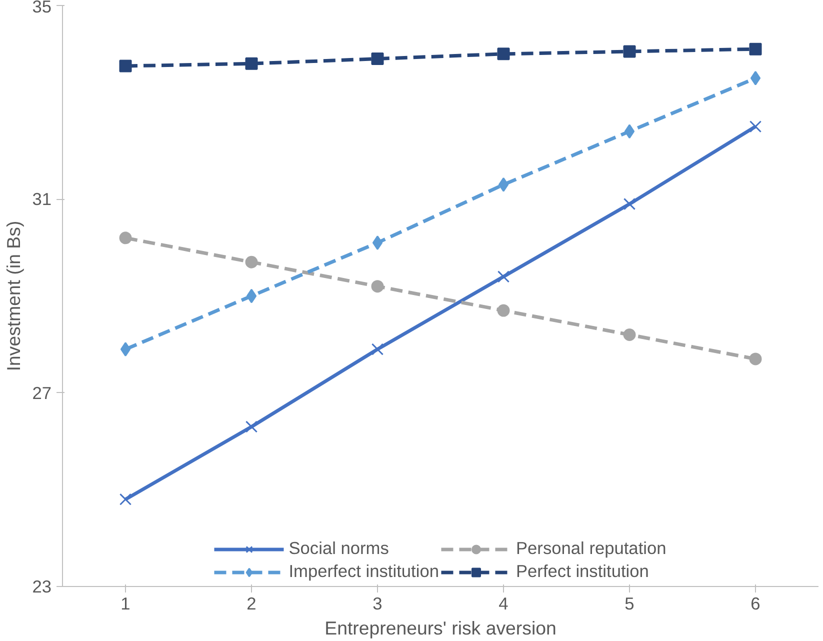  I want to click on x-tick-label: 2, so click(251, 604).